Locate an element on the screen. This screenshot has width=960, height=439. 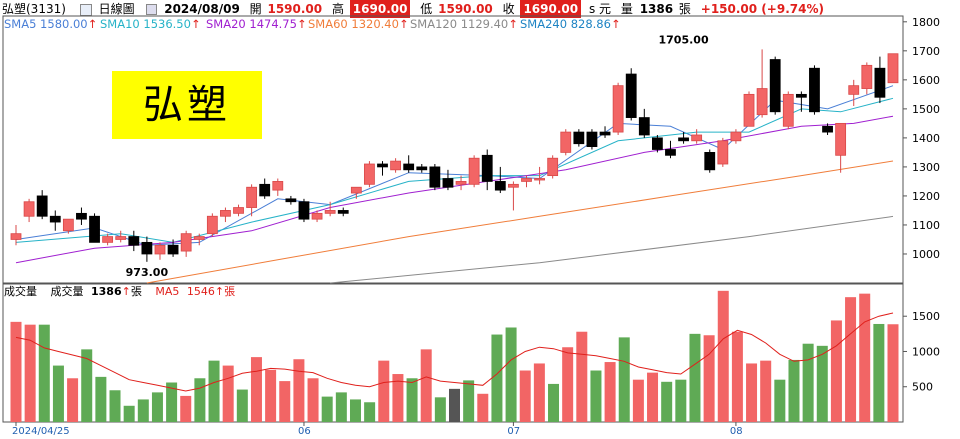
date-tick-label: 06 is located at coordinates (304, 431).